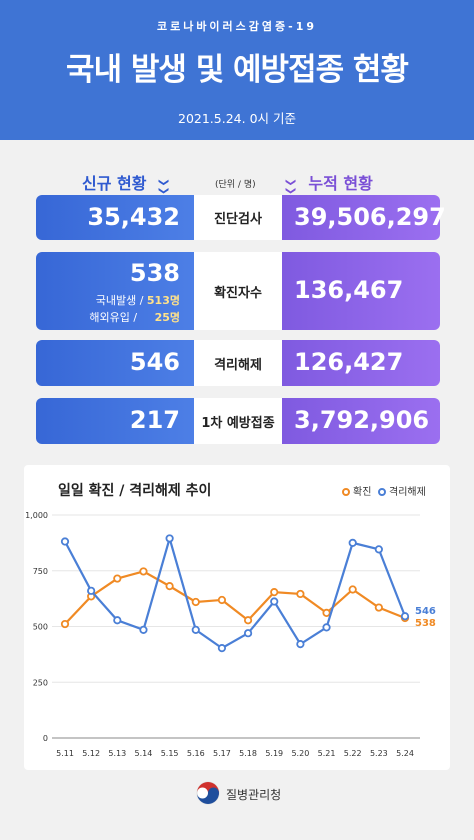 Image resolution: width=474 pixels, height=840 pixels. I want to click on cumulative-confirmed-card: 136,467, so click(361, 291).